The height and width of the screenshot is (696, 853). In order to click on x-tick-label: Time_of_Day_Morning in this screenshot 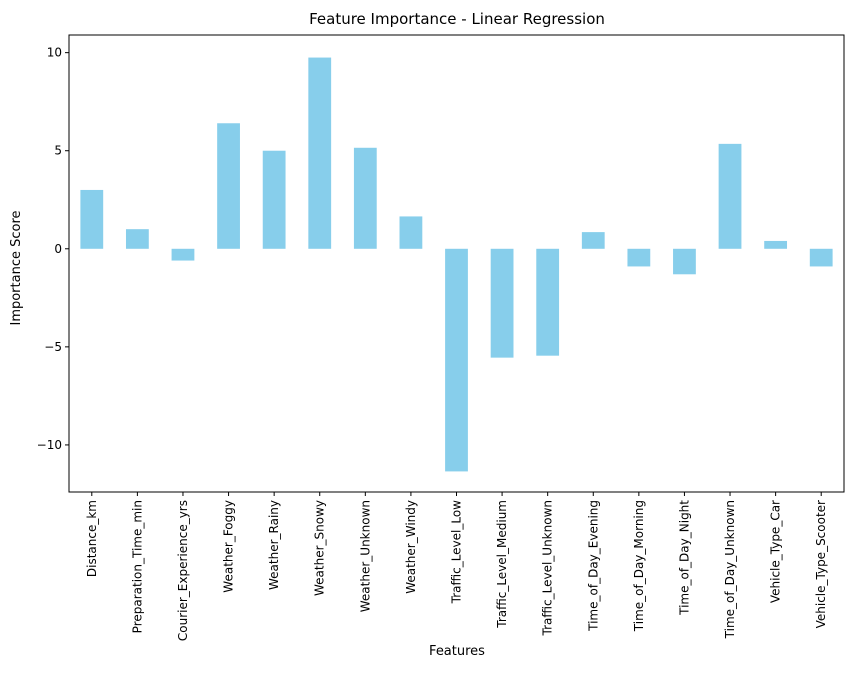, I will do `click(639, 566)`.